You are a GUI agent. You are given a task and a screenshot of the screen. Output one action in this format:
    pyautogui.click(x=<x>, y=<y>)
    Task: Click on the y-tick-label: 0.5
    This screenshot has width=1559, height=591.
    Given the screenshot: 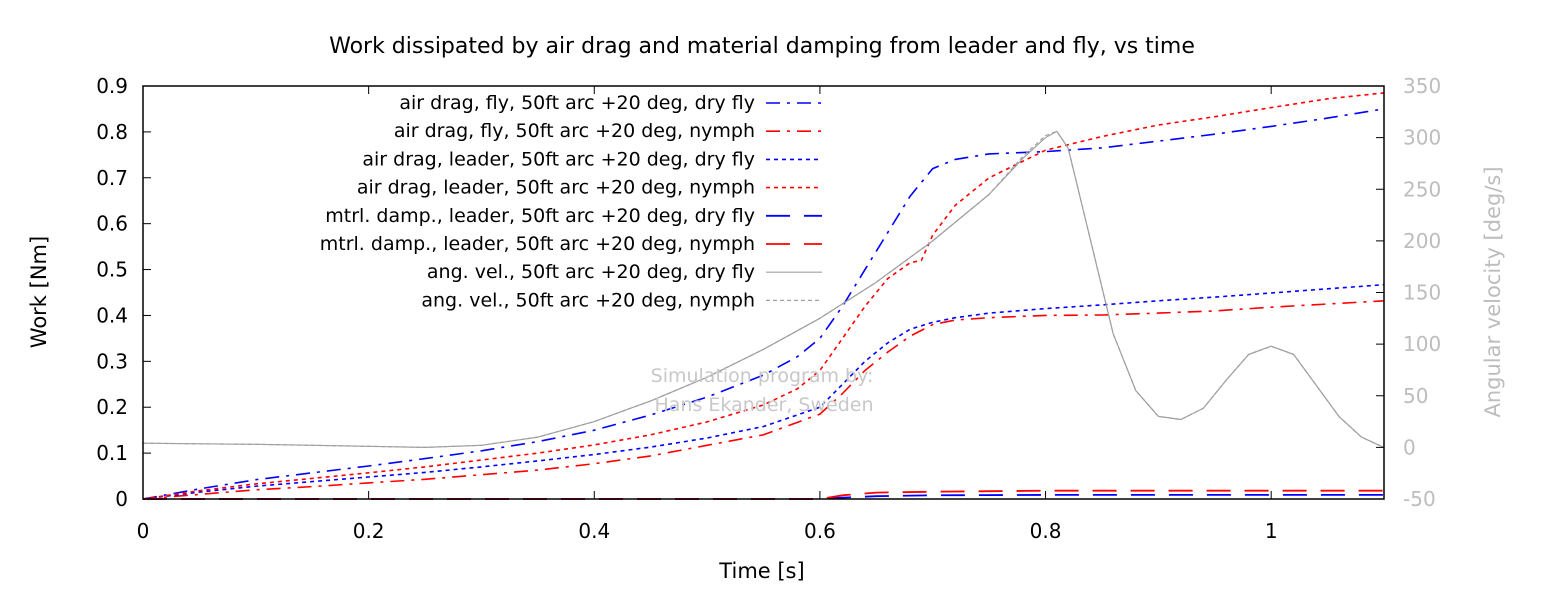 What is the action you would take?
    pyautogui.click(x=112, y=270)
    